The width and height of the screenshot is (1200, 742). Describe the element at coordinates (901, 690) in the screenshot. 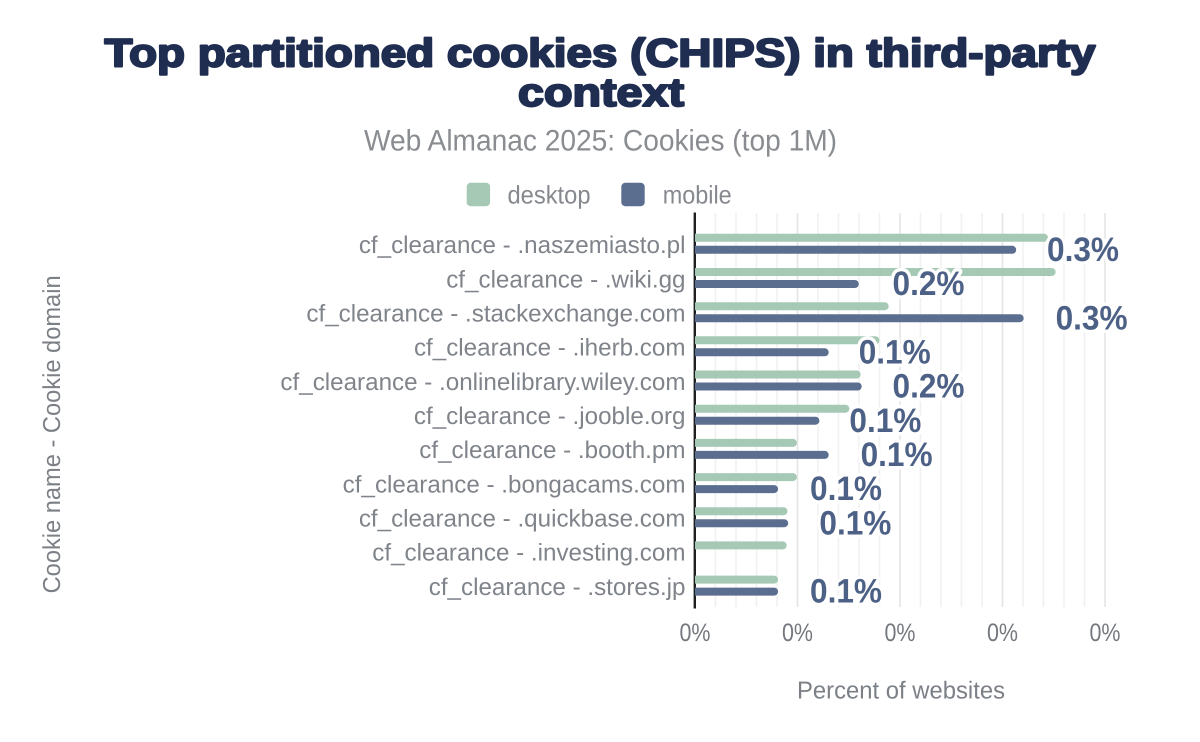

I see `svg-text: Percent of websites` at that location.